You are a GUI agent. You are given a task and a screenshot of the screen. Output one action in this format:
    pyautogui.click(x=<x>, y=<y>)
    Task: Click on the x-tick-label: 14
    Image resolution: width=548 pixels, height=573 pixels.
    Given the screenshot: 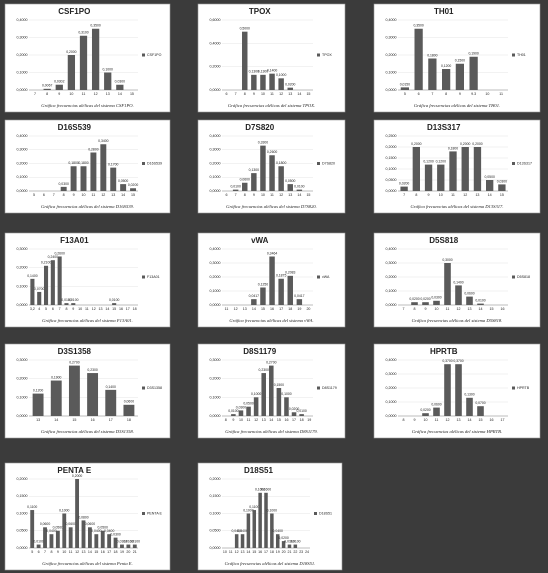 What is the action you would take?
    pyautogui.click(x=107, y=309)
    